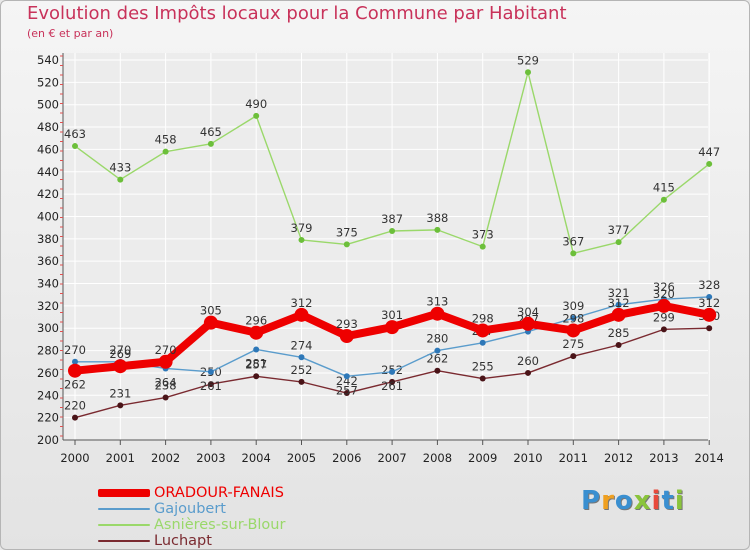 The width and height of the screenshot is (750, 550). I want to click on data-label-asni-res-sur-blour: 375, so click(347, 232).